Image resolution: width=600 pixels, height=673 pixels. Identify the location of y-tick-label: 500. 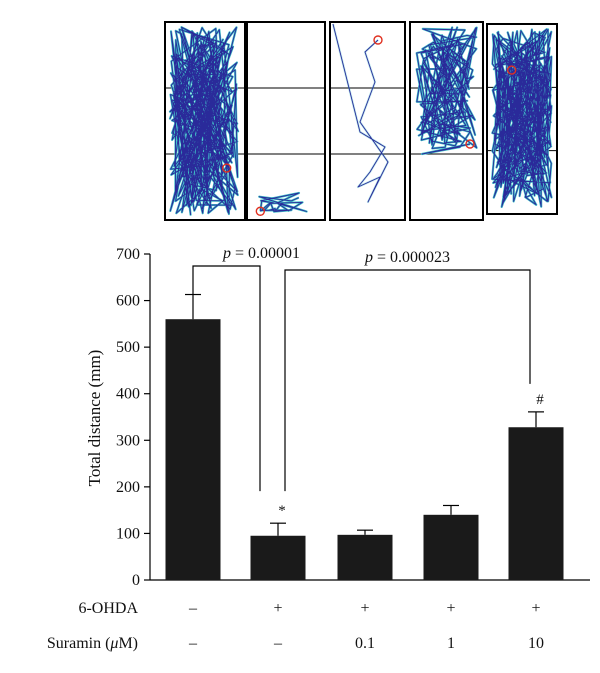
(128, 347).